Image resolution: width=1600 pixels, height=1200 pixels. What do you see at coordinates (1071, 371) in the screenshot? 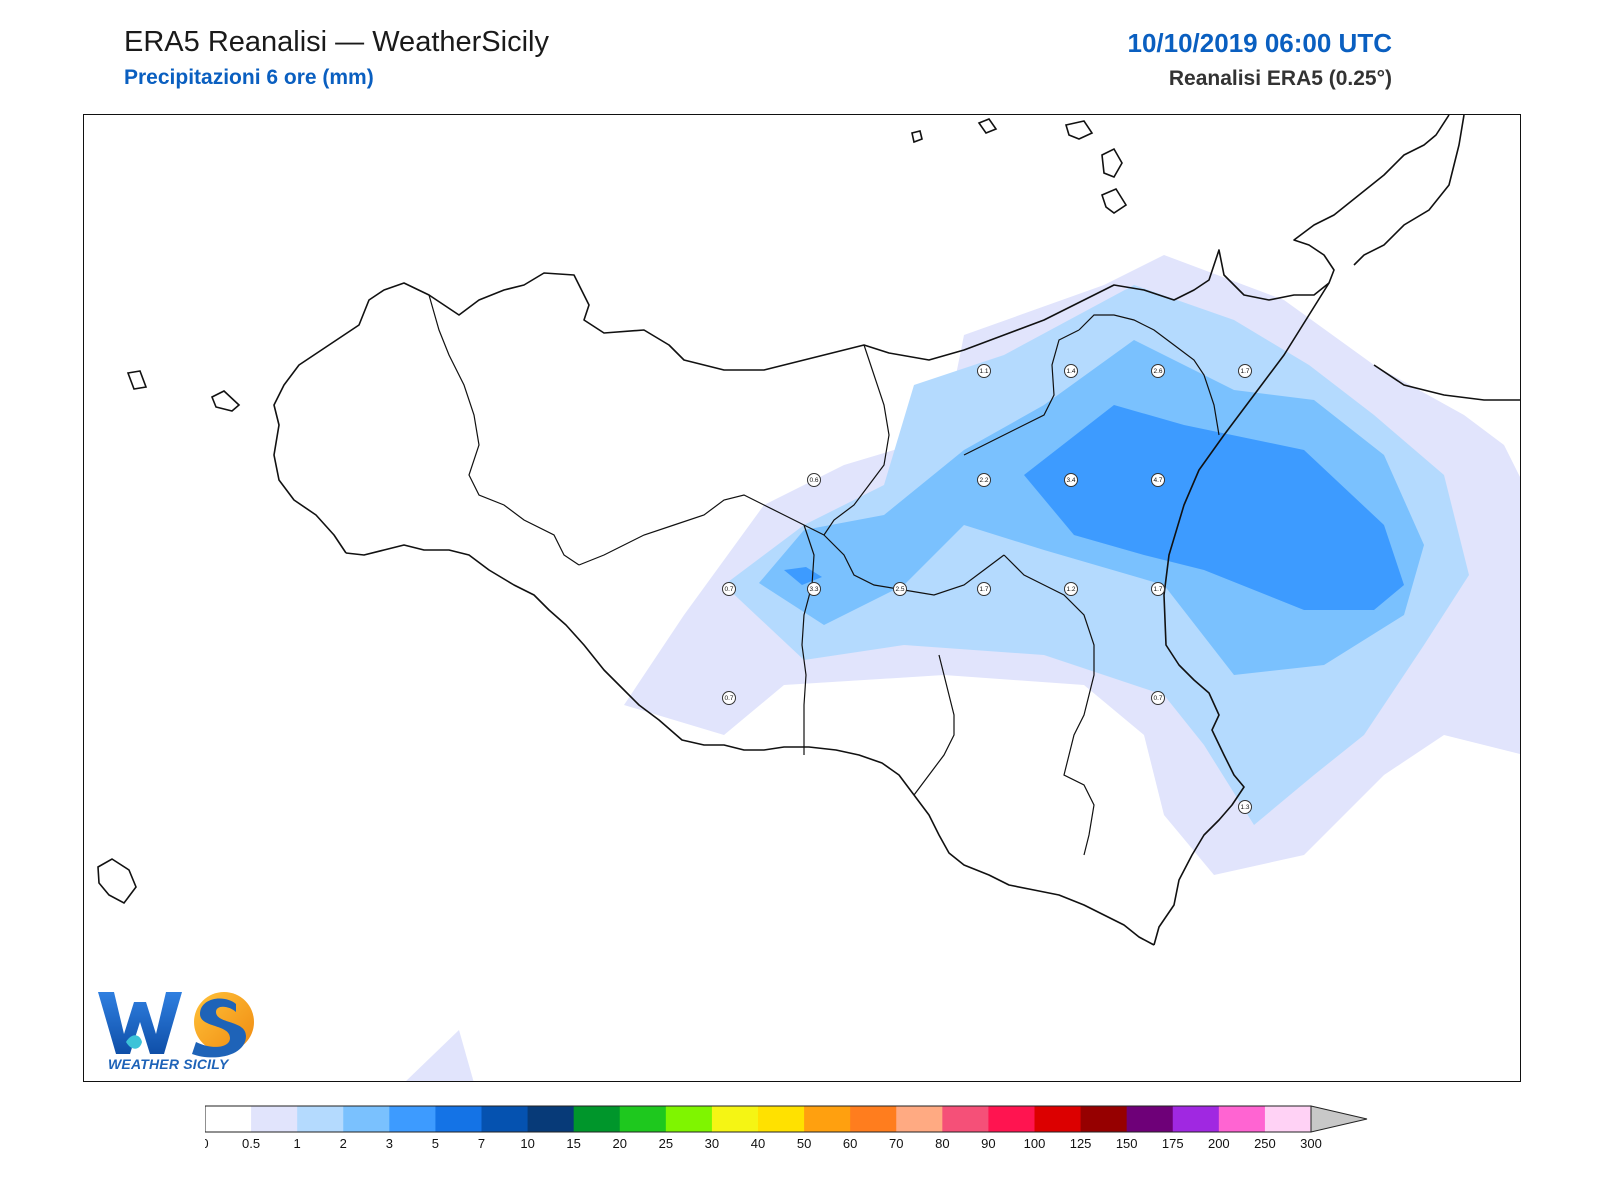
I see `station-marker: 1.4` at bounding box center [1071, 371].